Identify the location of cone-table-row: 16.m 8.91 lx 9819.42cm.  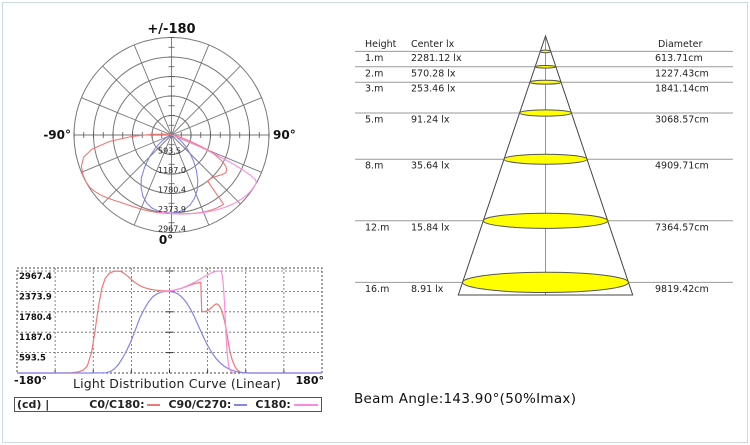
(537, 289).